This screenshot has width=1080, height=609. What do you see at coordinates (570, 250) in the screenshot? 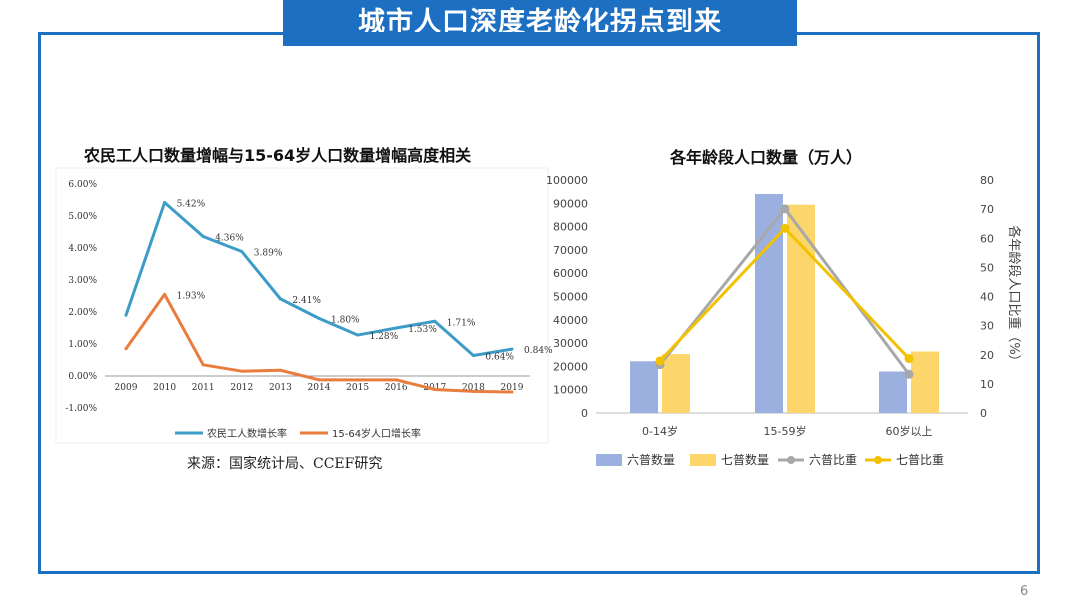
I see `y-tick-label: 70000` at bounding box center [570, 250].